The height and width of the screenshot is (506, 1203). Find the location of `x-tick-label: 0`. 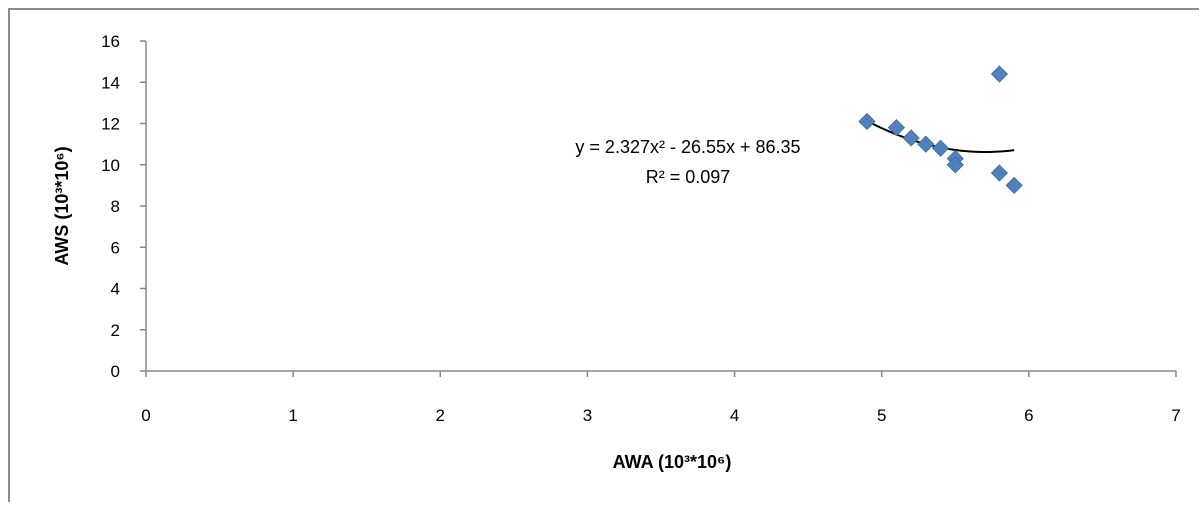

x-tick-label: 0 is located at coordinates (145, 415).